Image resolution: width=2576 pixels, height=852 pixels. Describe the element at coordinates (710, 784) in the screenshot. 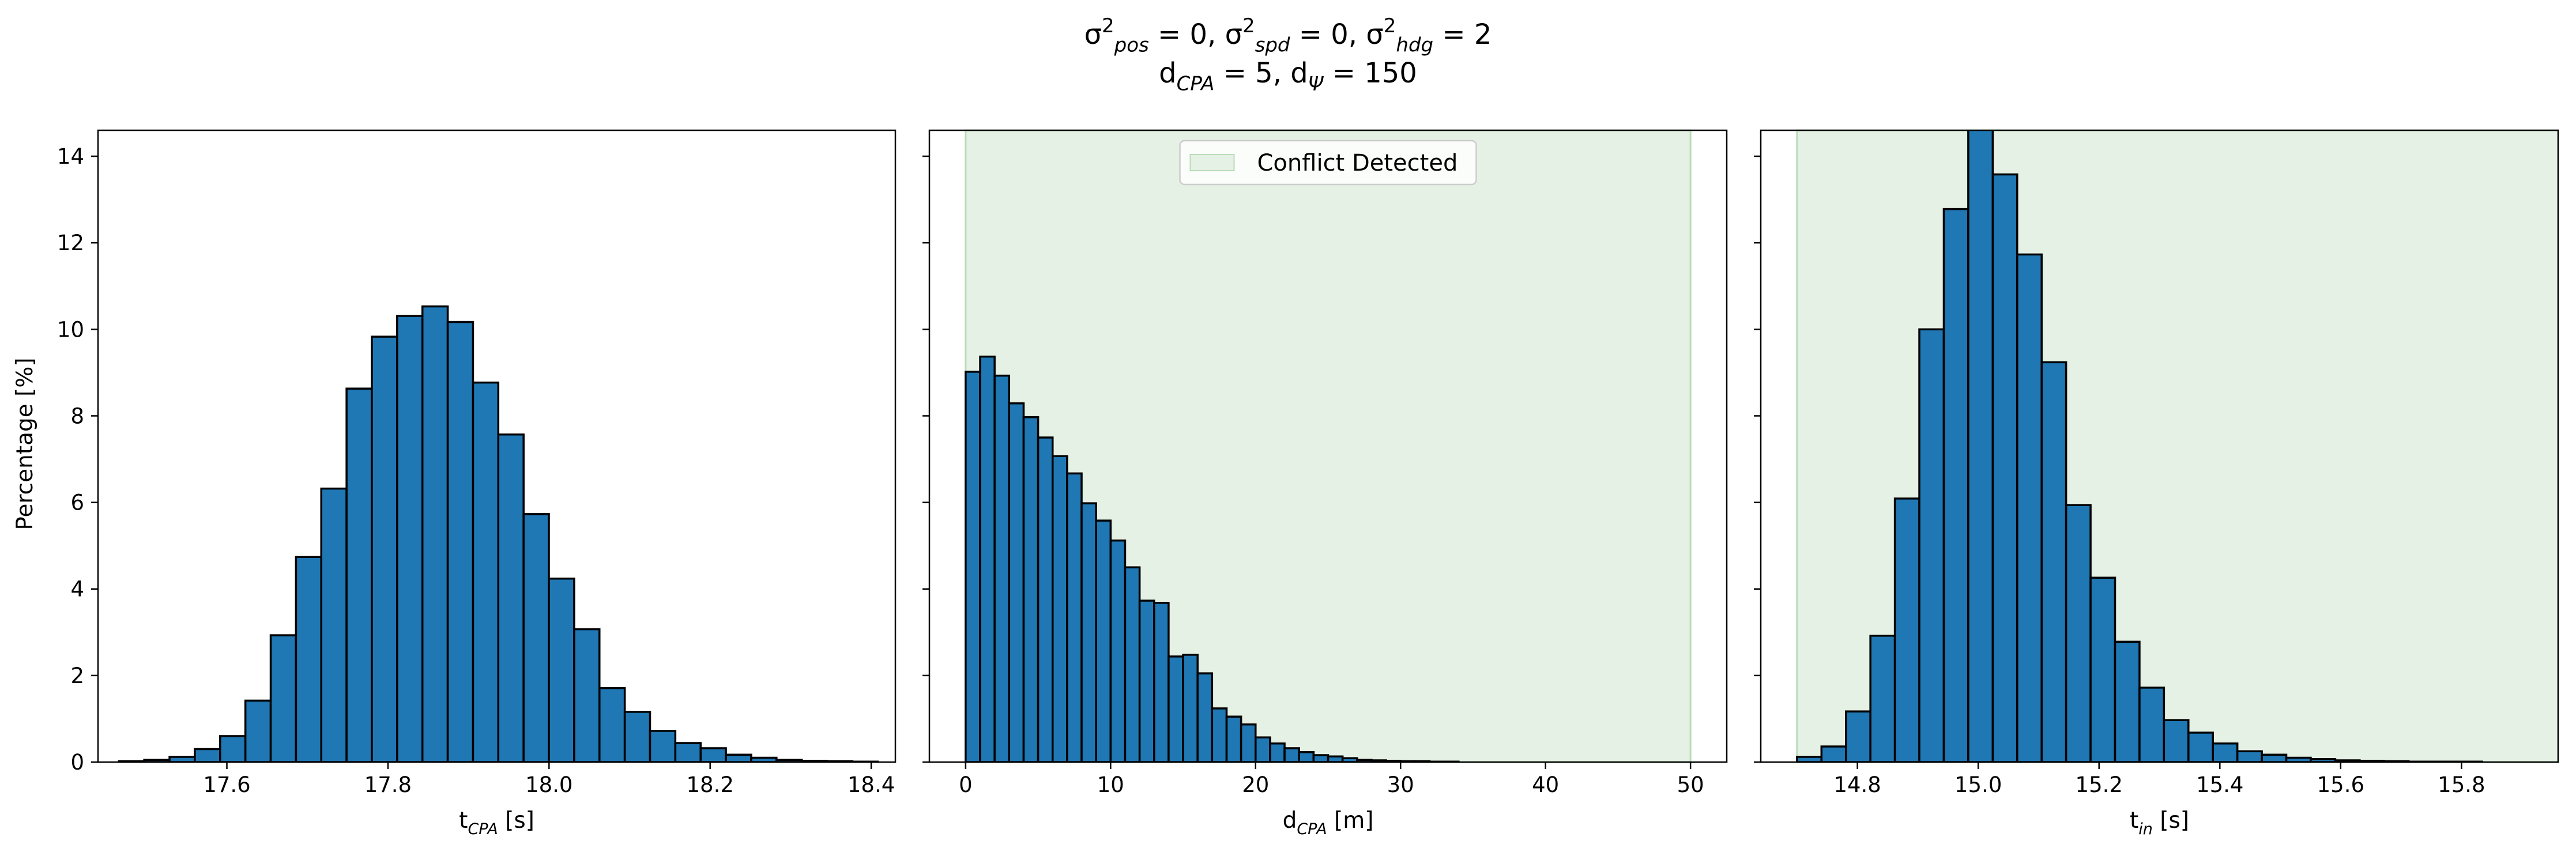

I see `x-tick-label: 18.2` at that location.